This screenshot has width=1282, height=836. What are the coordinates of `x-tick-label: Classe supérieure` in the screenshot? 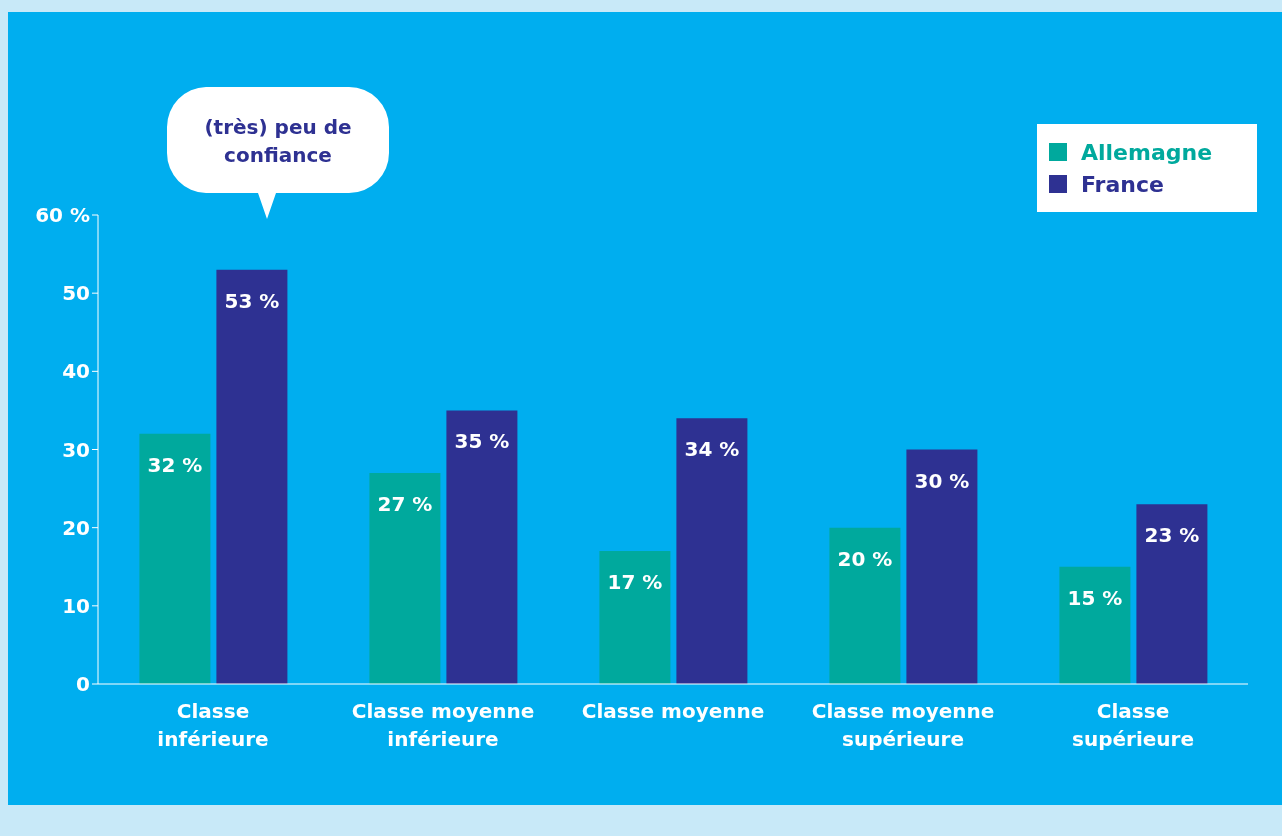 It's located at (1133, 725).